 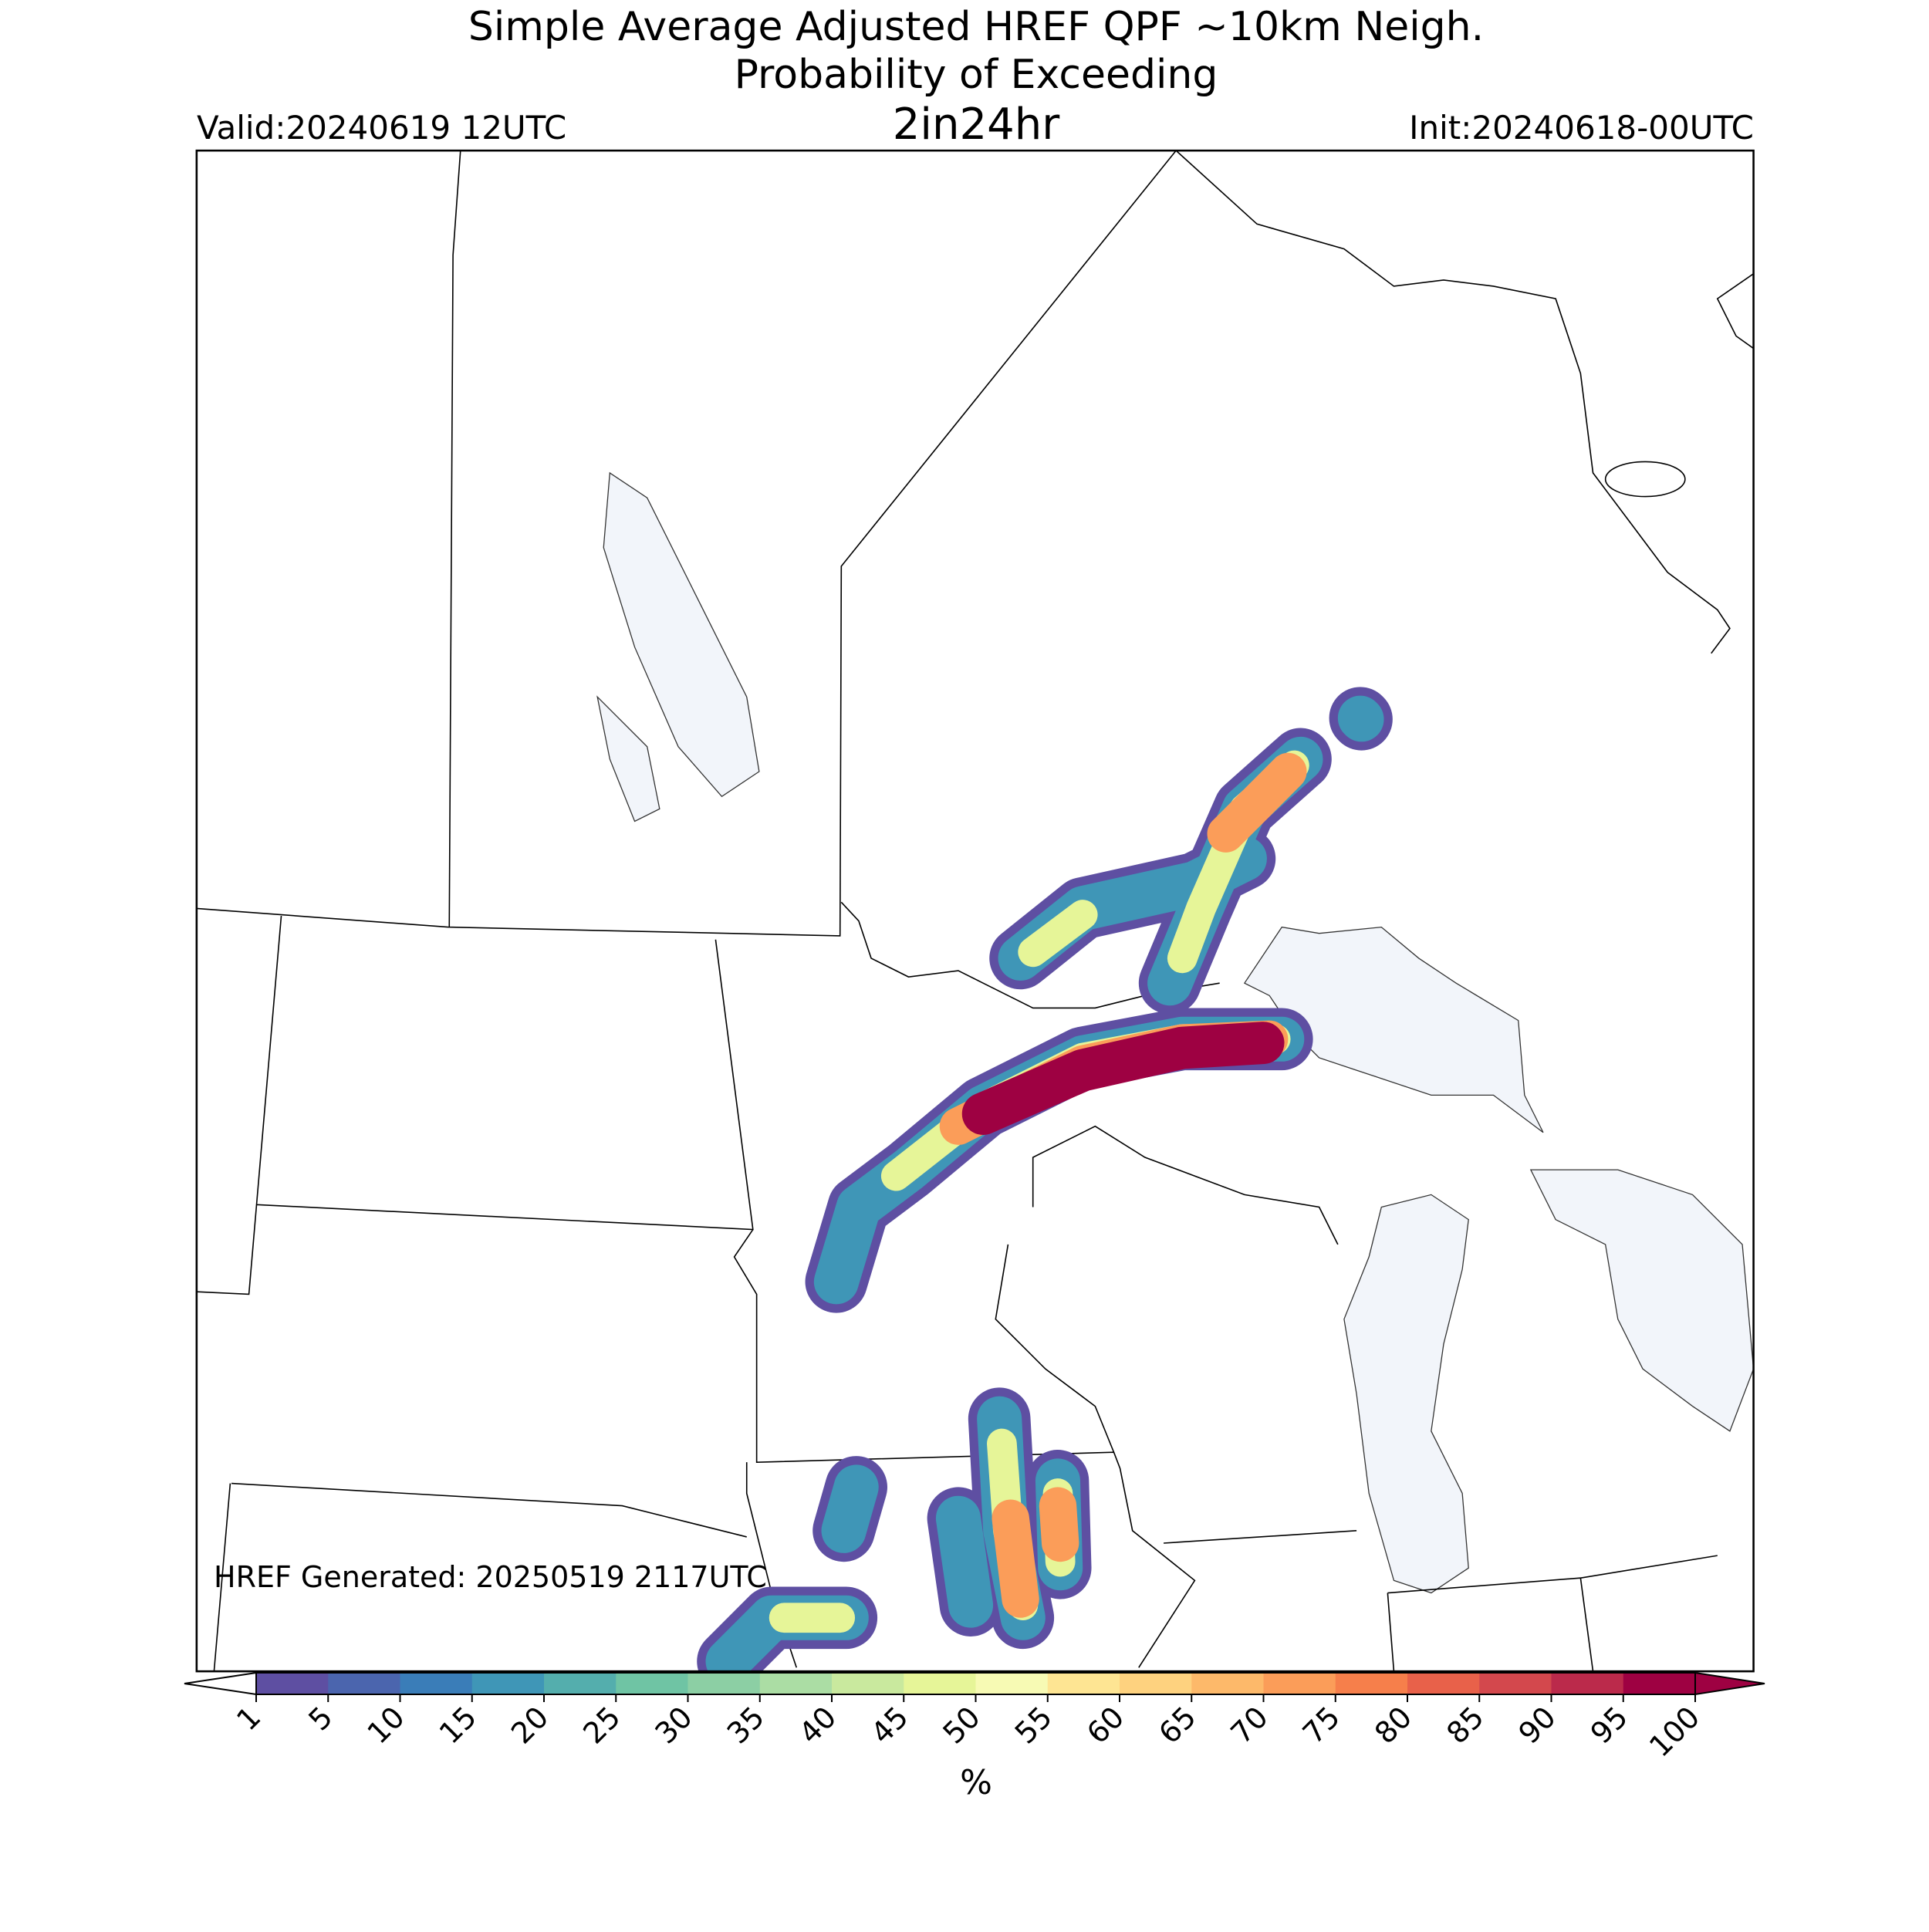 I want to click on lake-outline, so click(x=1645, y=480).